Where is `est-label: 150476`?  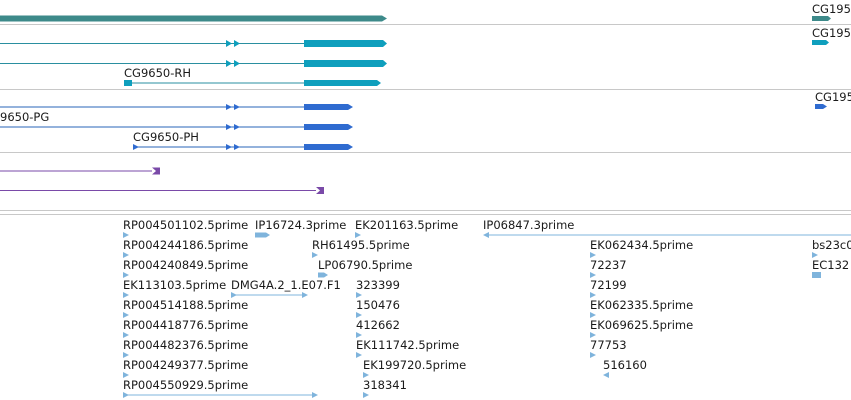
est-label: 150476 is located at coordinates (378, 305).